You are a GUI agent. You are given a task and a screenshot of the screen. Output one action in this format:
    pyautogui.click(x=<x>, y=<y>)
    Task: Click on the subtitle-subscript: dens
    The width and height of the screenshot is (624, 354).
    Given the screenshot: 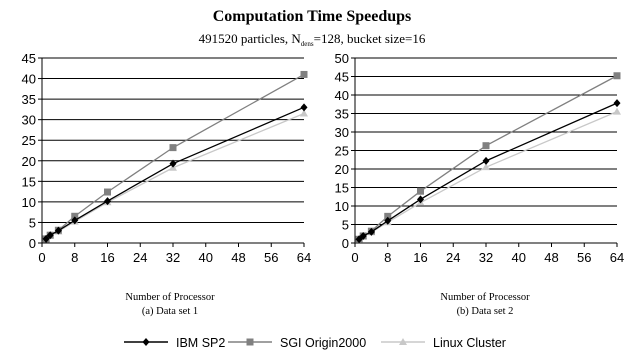 What is the action you would take?
    pyautogui.click(x=307, y=44)
    